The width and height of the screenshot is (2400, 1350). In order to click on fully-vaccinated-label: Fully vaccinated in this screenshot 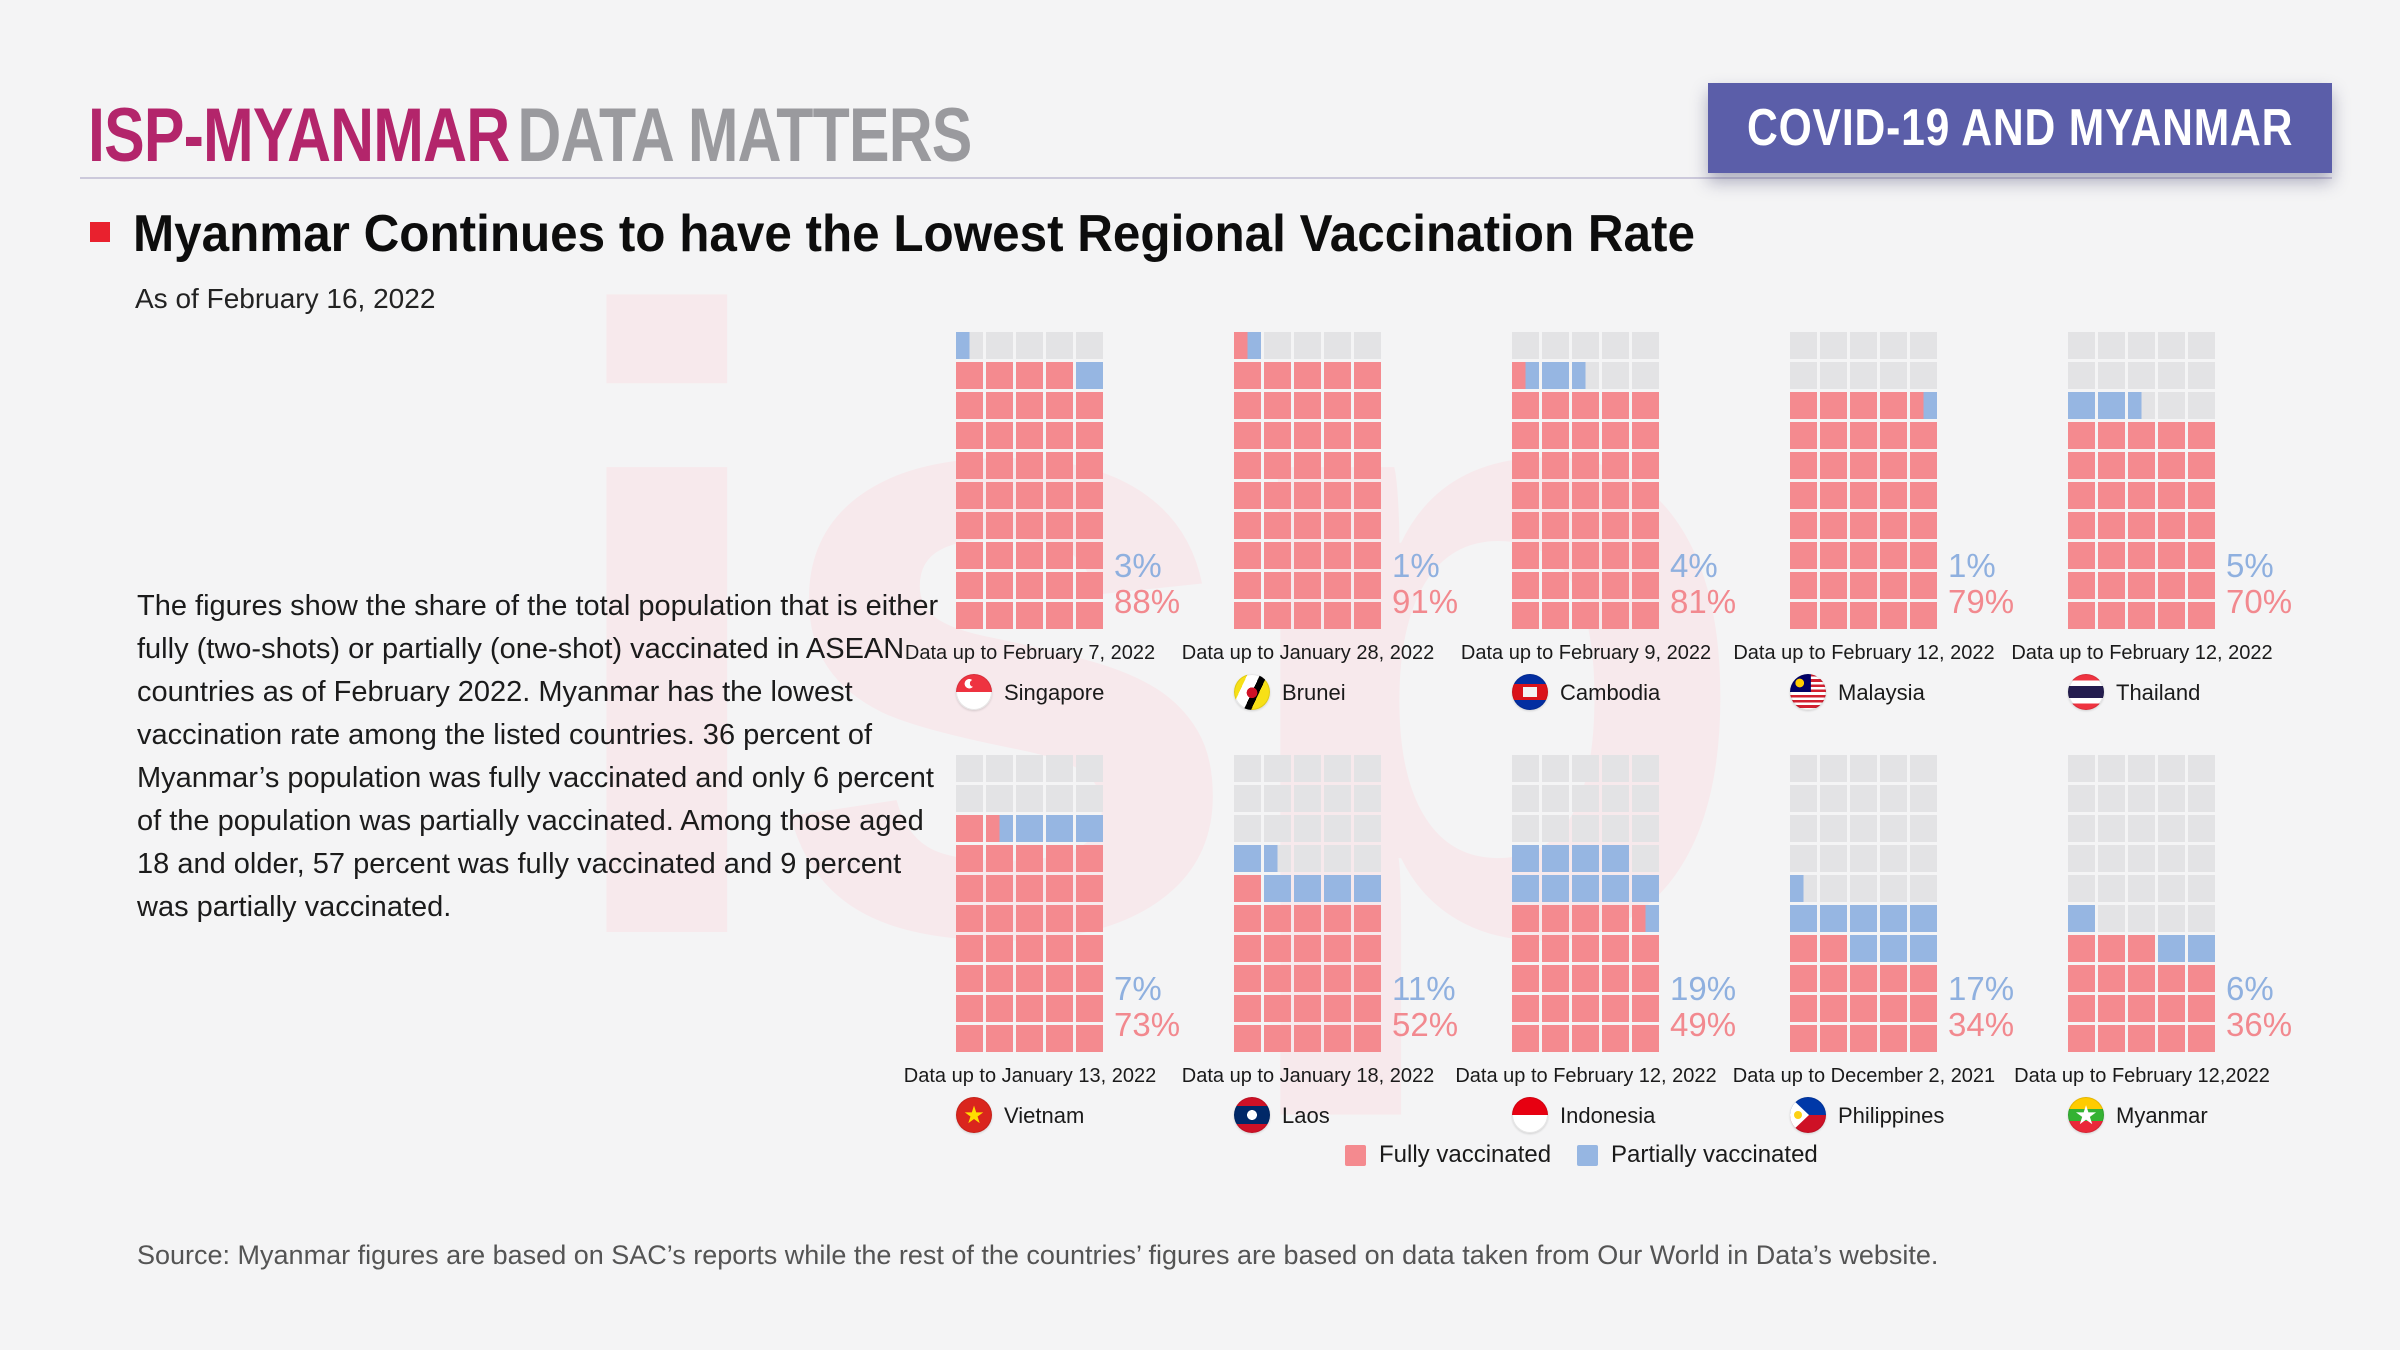, I will do `click(1465, 1154)`.